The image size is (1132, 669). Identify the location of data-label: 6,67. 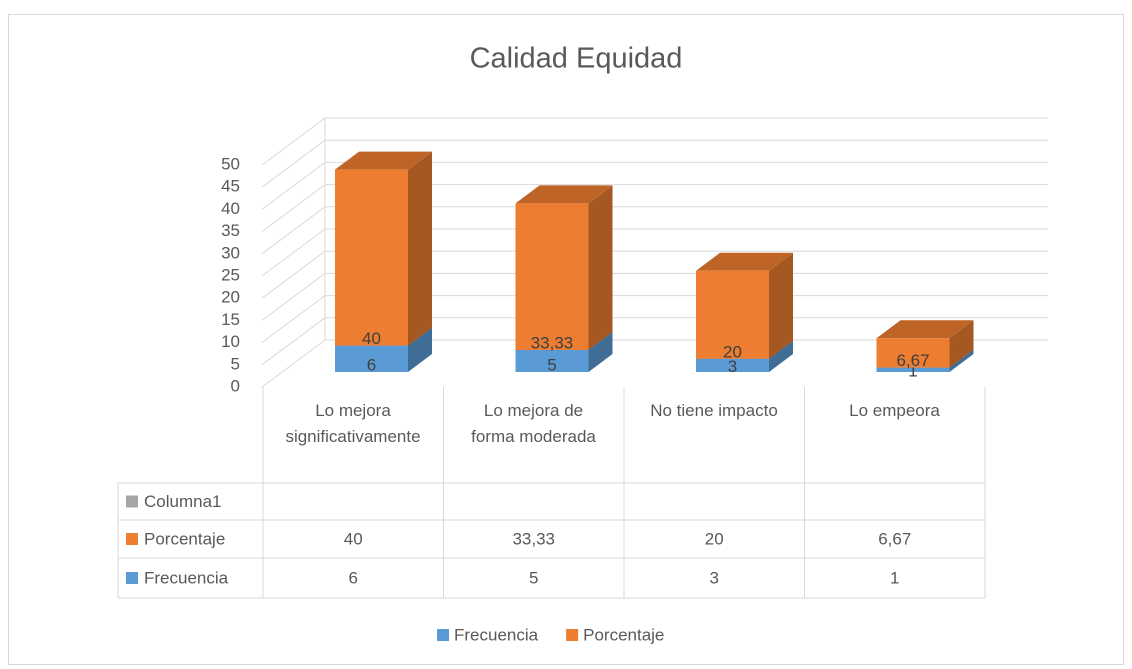
(912, 360).